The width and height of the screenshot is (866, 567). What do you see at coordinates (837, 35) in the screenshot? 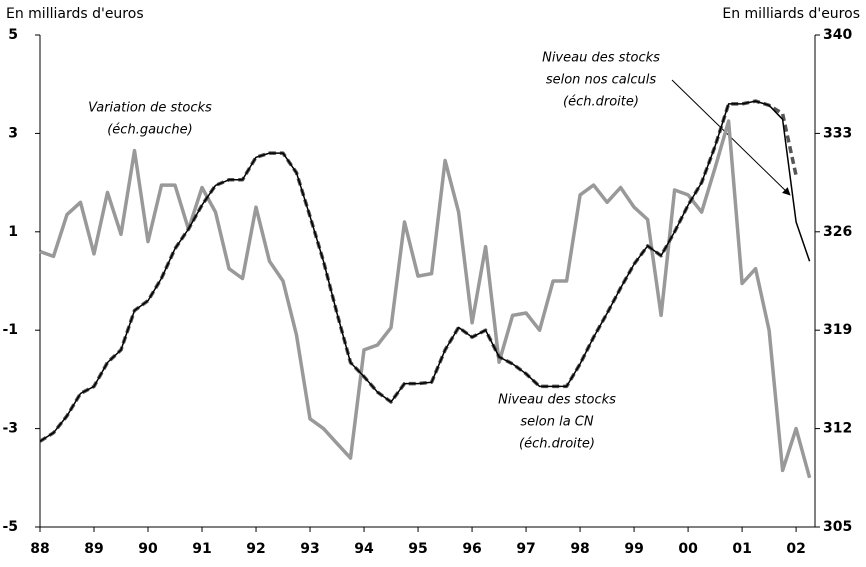
I see `y2-tick-label: 340` at bounding box center [837, 35].